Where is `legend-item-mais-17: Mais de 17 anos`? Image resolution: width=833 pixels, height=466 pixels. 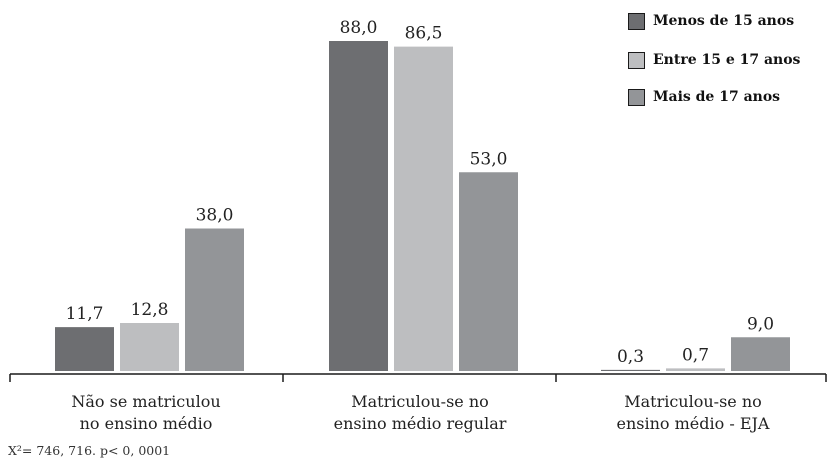 legend-item-mais-17: Mais de 17 anos is located at coordinates (704, 97).